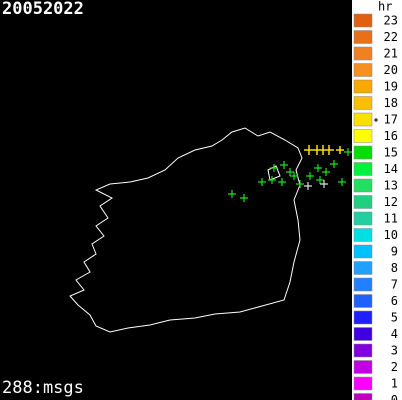 The image size is (402, 400). Describe the element at coordinates (391, 70) in the screenshot. I see `legend-label: 20` at that location.